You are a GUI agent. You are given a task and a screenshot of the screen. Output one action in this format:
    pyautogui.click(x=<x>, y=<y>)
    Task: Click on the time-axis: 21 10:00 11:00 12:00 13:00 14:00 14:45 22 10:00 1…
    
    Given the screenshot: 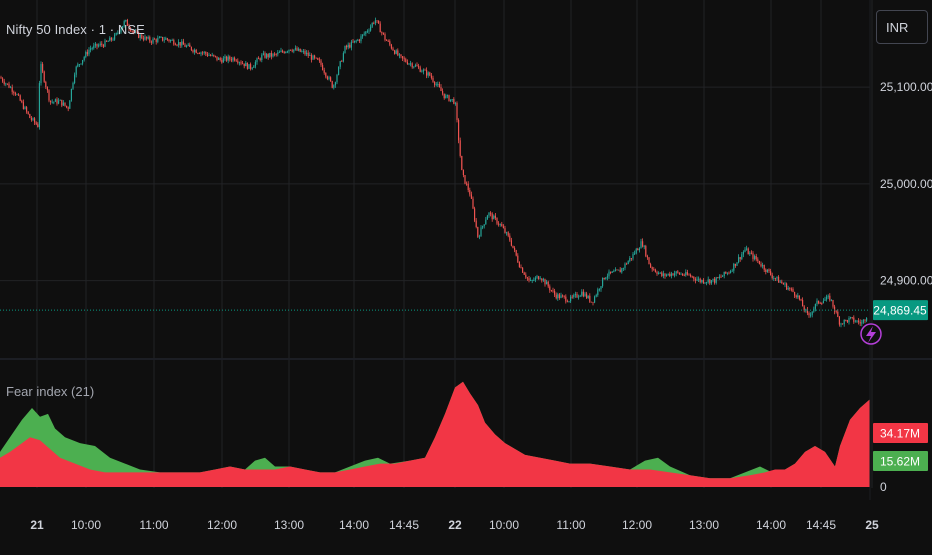 What is the action you would take?
    pyautogui.click(x=454, y=525)
    